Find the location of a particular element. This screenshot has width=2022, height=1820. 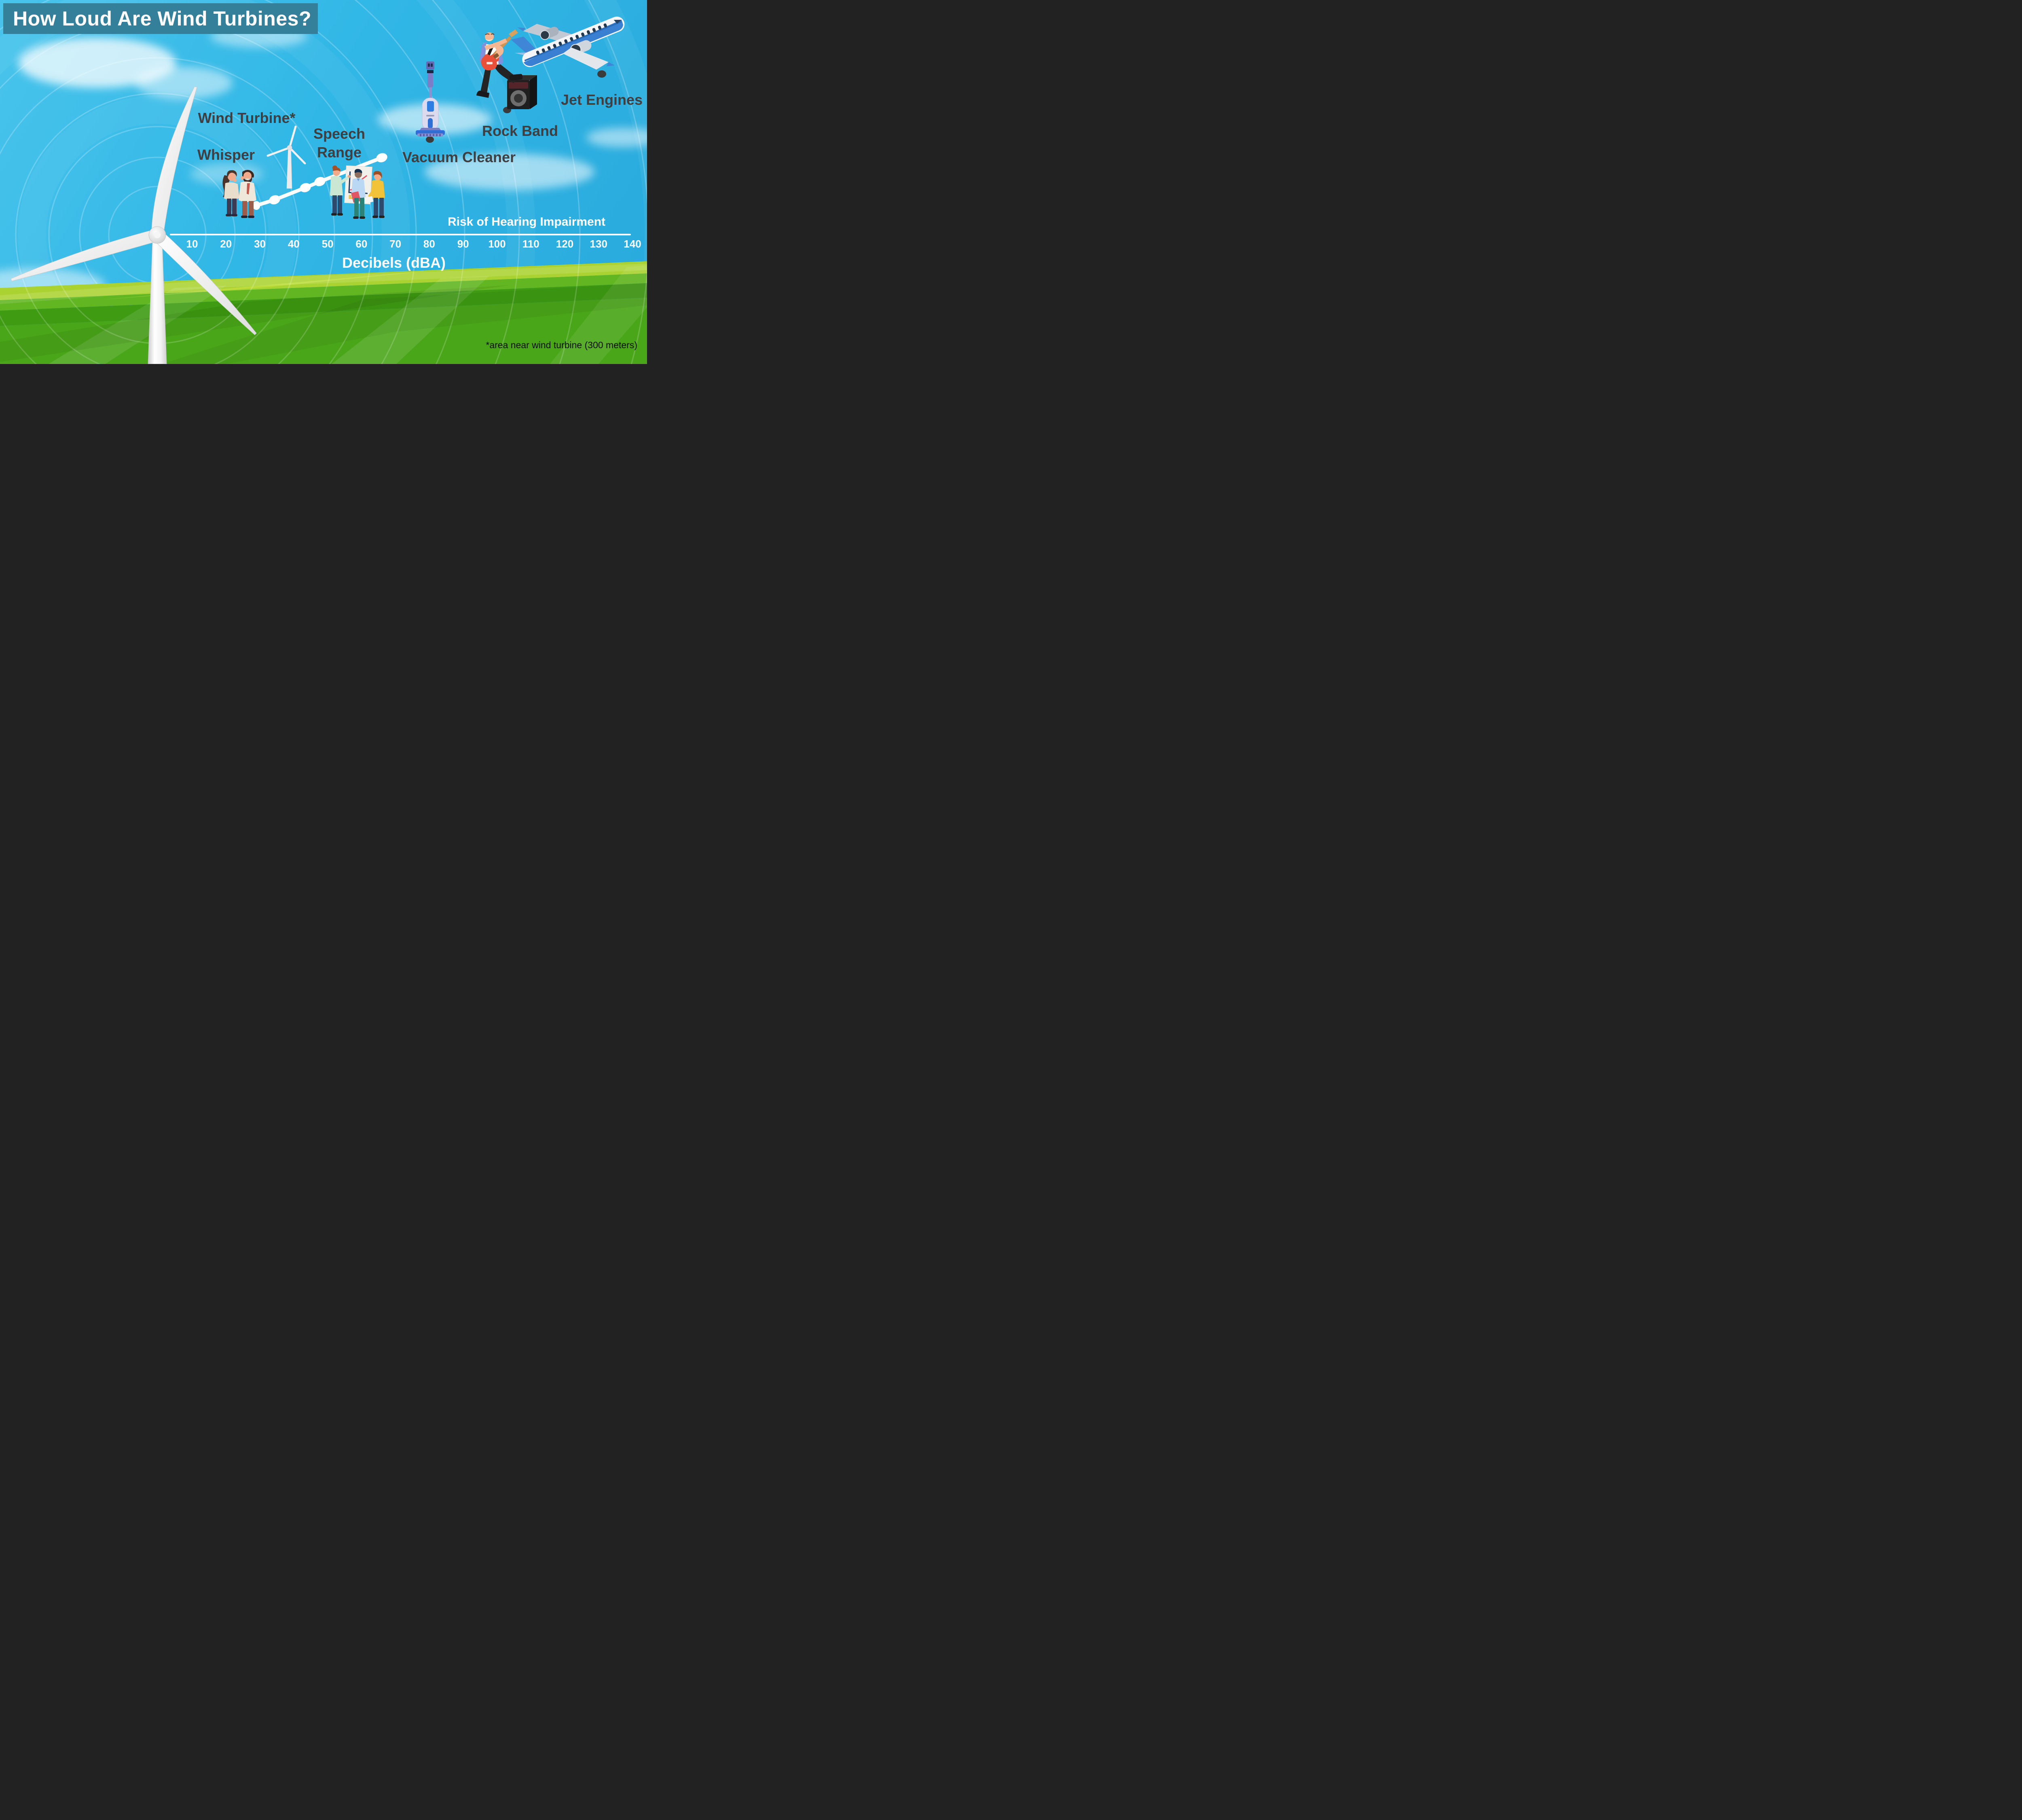

background-art is located at coordinates (323, 182).